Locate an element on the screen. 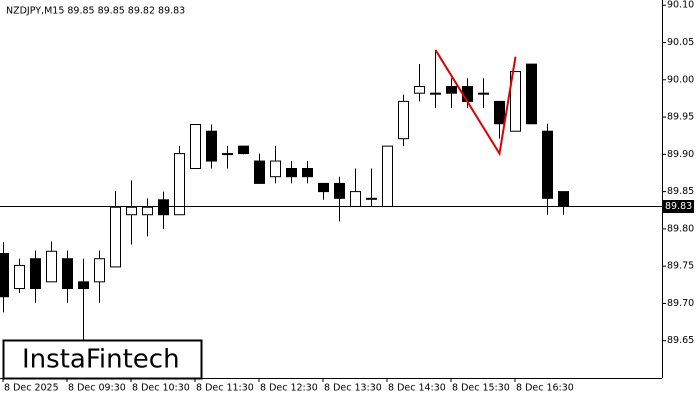 The height and width of the screenshot is (400, 700). y-tick-label: 90.10 is located at coordinates (680, 5).